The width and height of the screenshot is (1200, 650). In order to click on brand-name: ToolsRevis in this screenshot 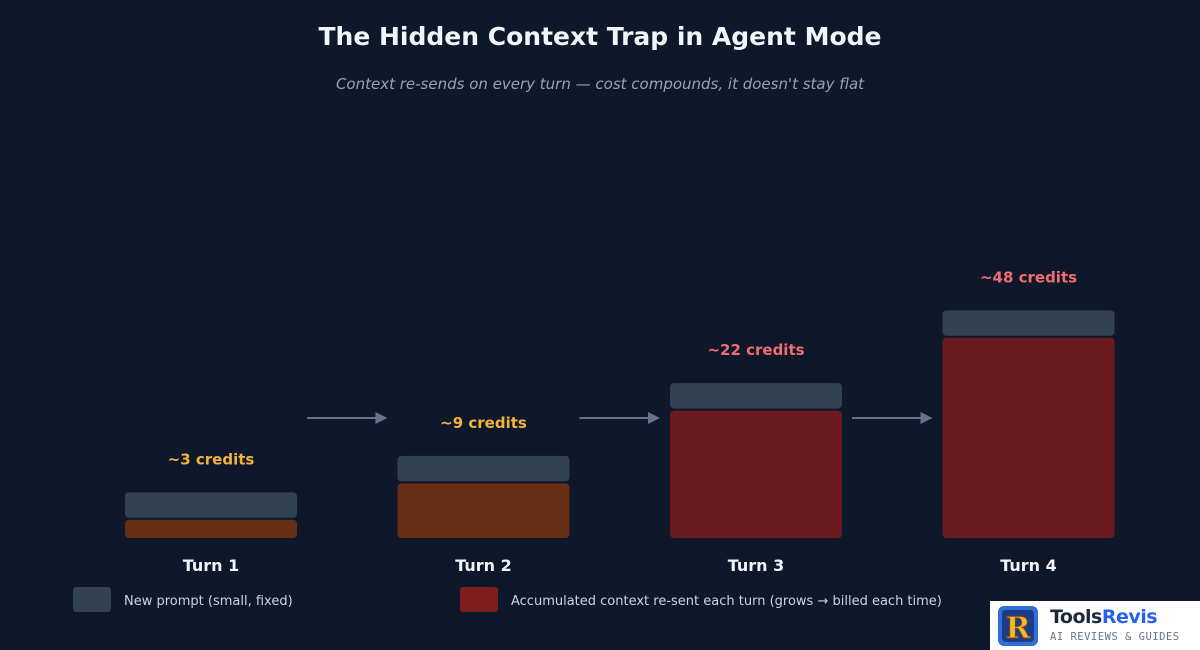, I will do `click(1104, 617)`.